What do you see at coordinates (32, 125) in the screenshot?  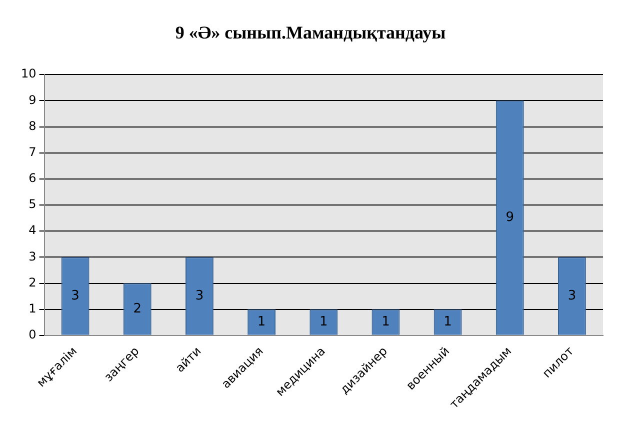 I see `y-tick-label: 8` at bounding box center [32, 125].